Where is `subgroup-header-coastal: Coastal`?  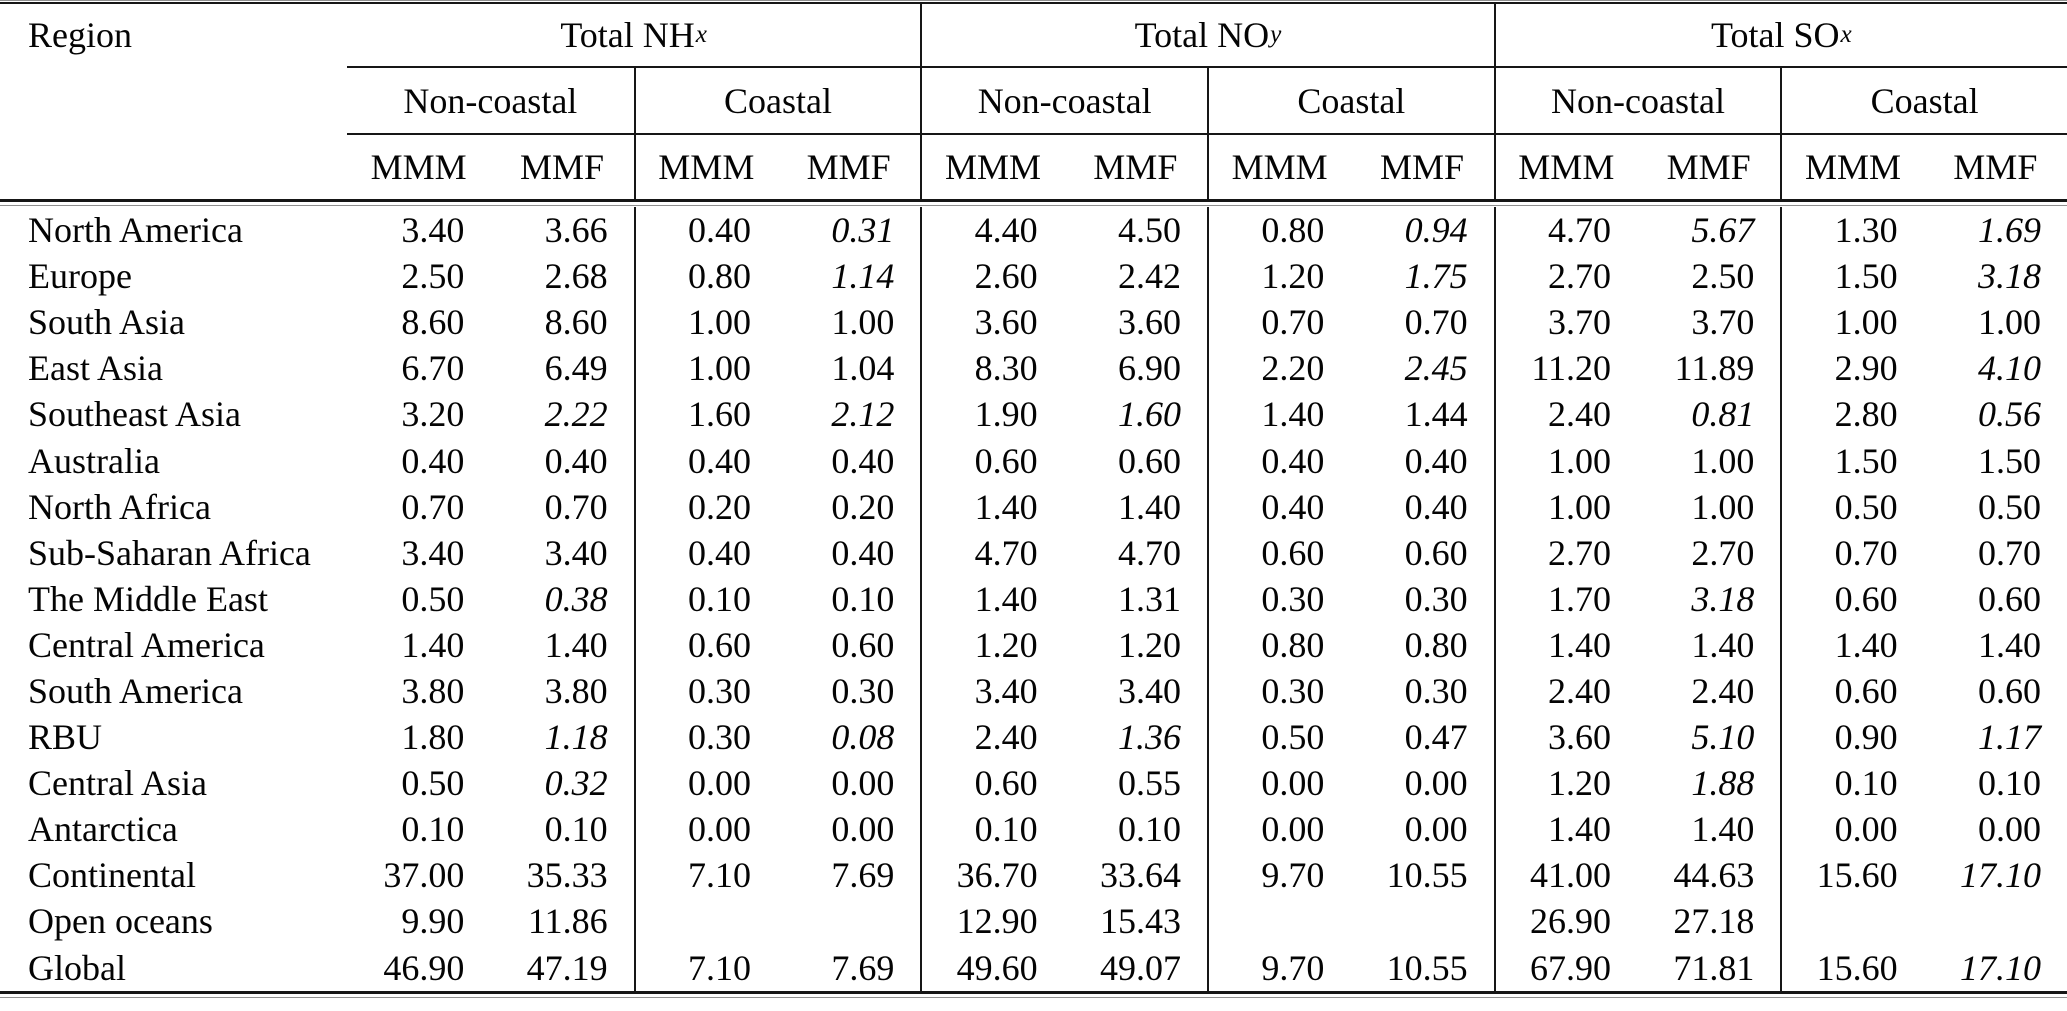 subgroup-header-coastal: Coastal is located at coordinates (1350, 100).